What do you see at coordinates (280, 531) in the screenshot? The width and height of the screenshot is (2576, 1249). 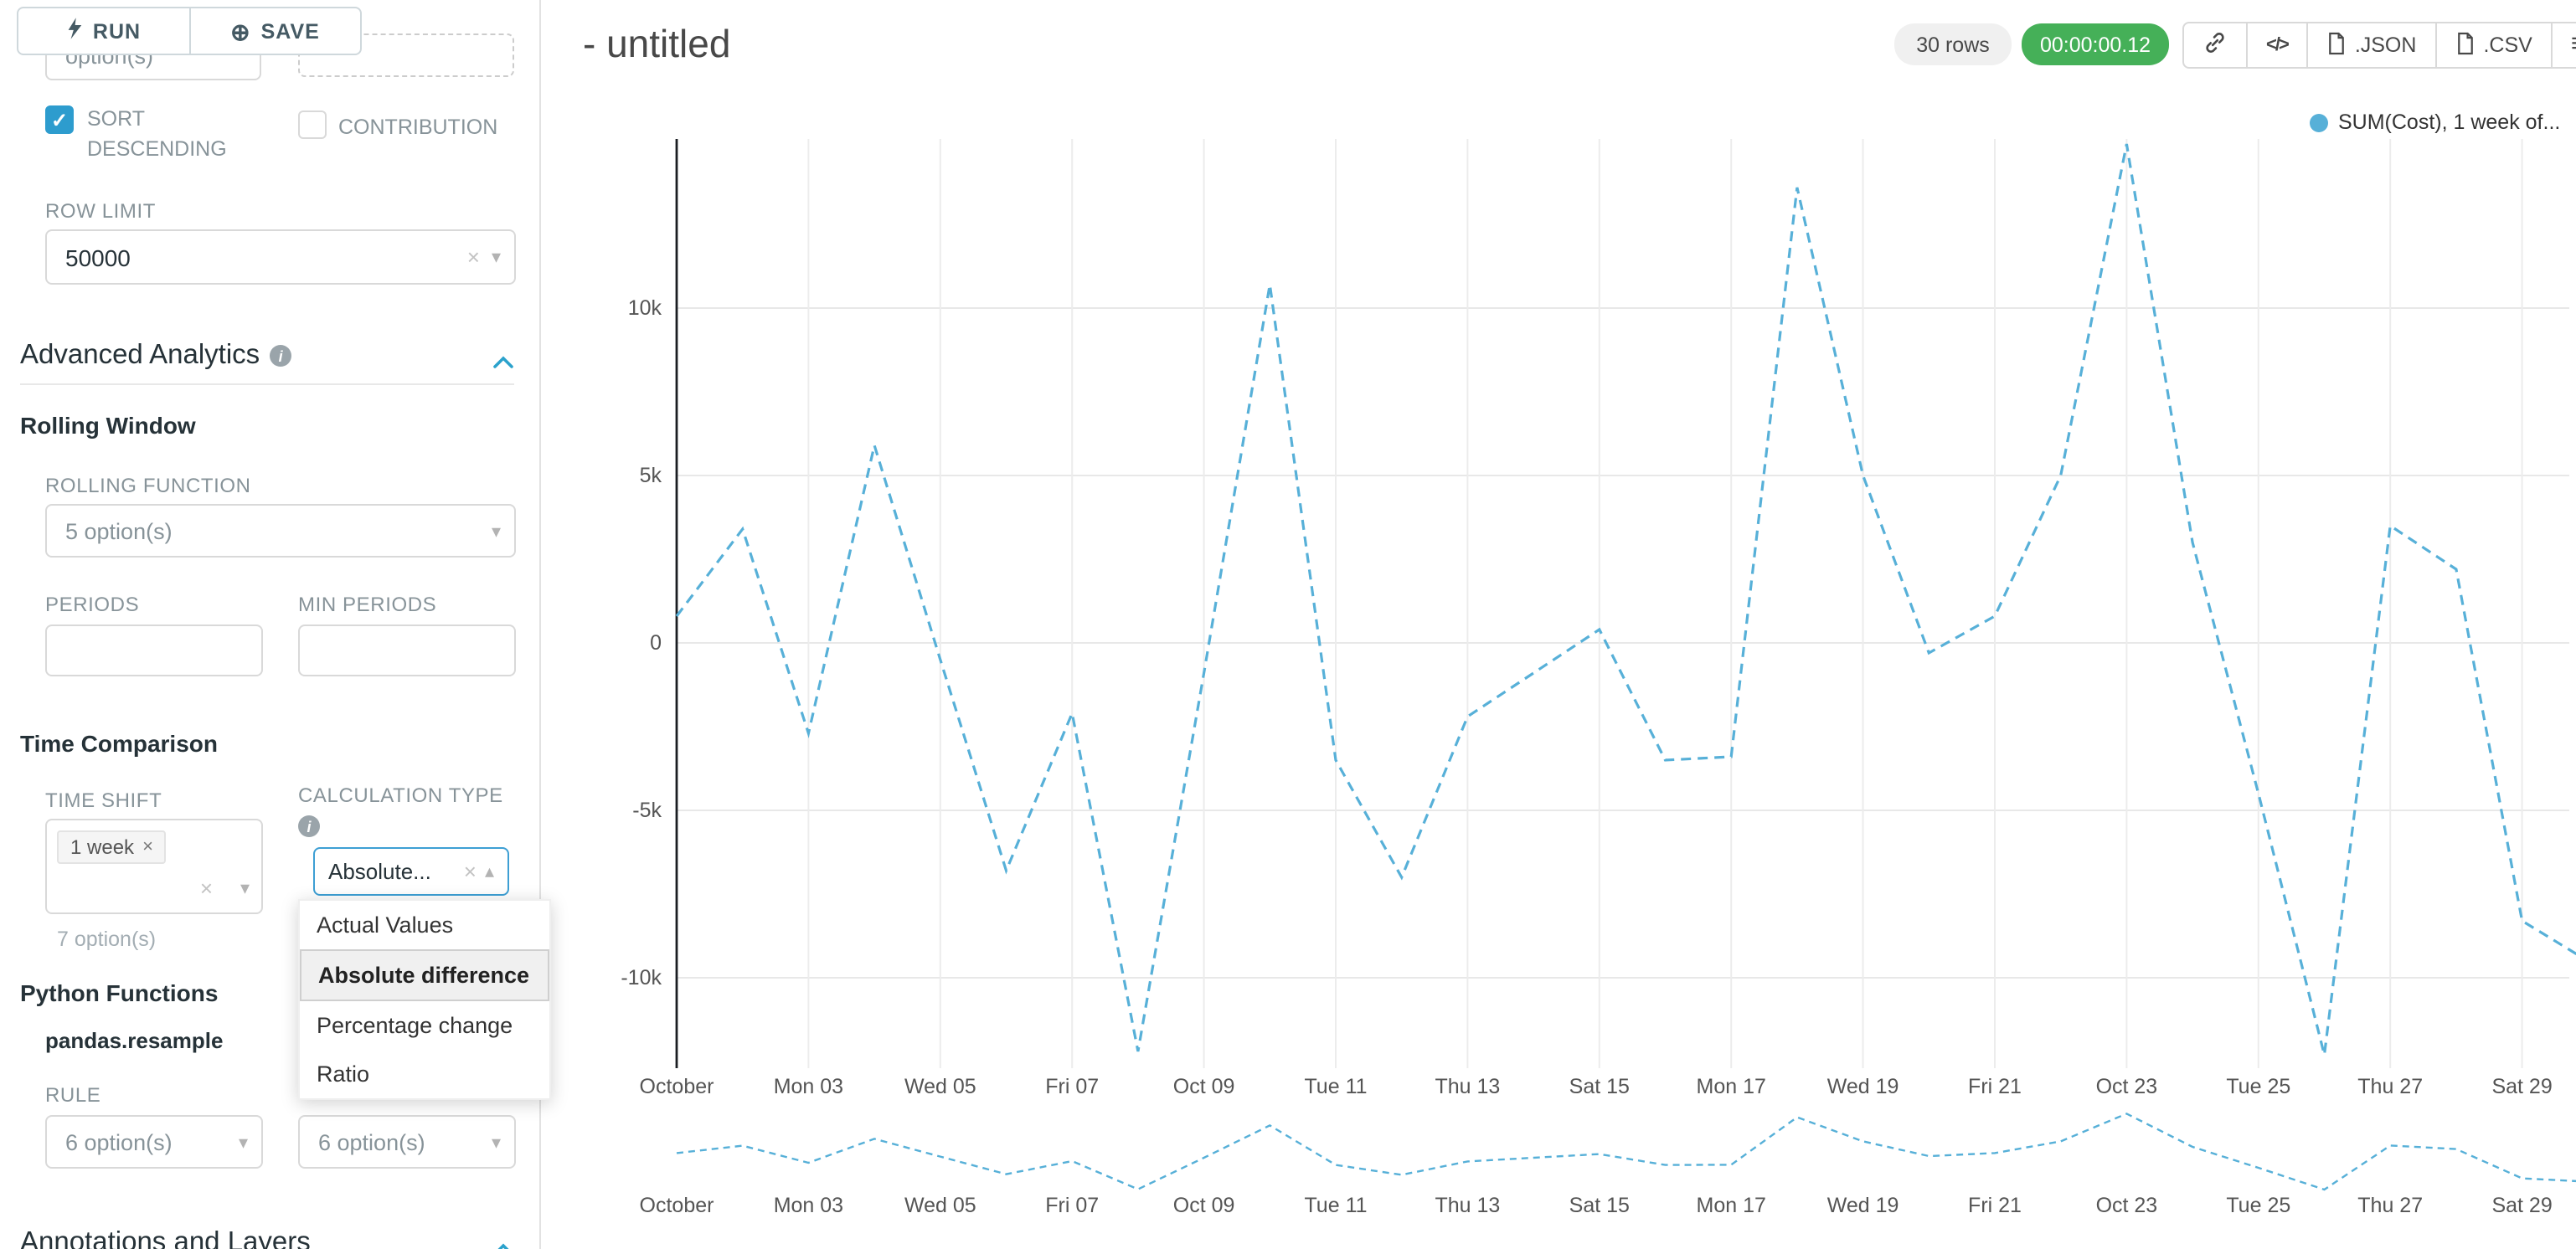 I see `rolling-function-select: 5 option(s) ▾` at bounding box center [280, 531].